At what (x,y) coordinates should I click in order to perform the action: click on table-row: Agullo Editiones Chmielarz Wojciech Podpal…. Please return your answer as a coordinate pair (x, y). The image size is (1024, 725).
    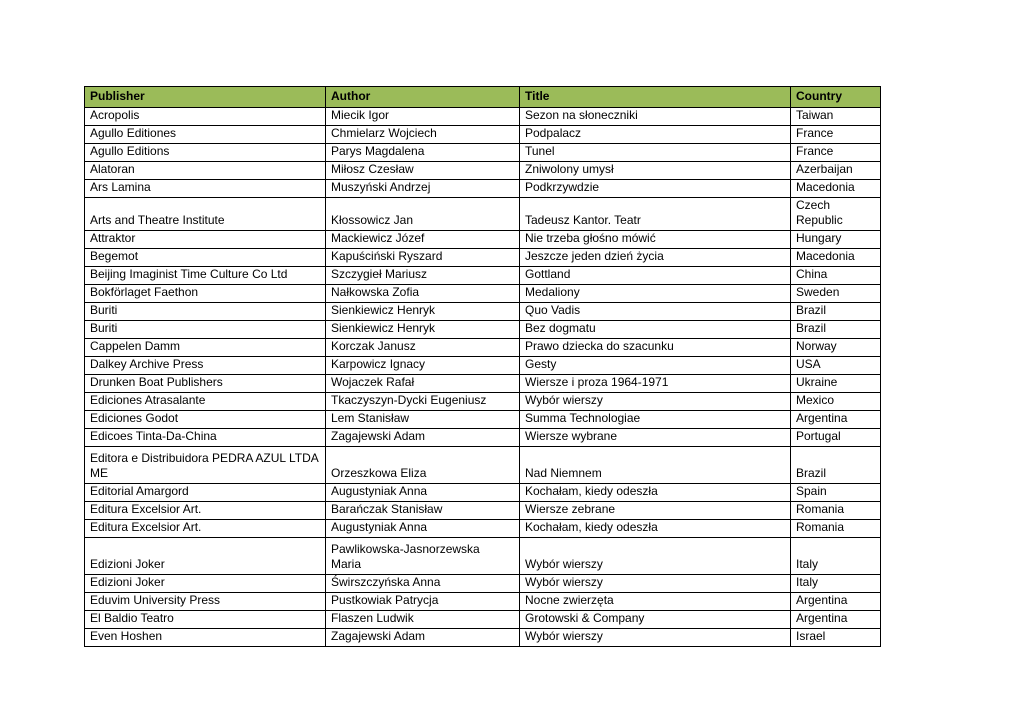
    Looking at the image, I should click on (482, 134).